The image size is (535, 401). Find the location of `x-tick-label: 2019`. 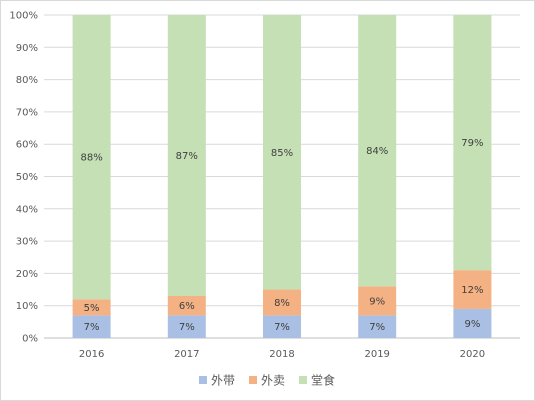

x-tick-label: 2019 is located at coordinates (376, 354).